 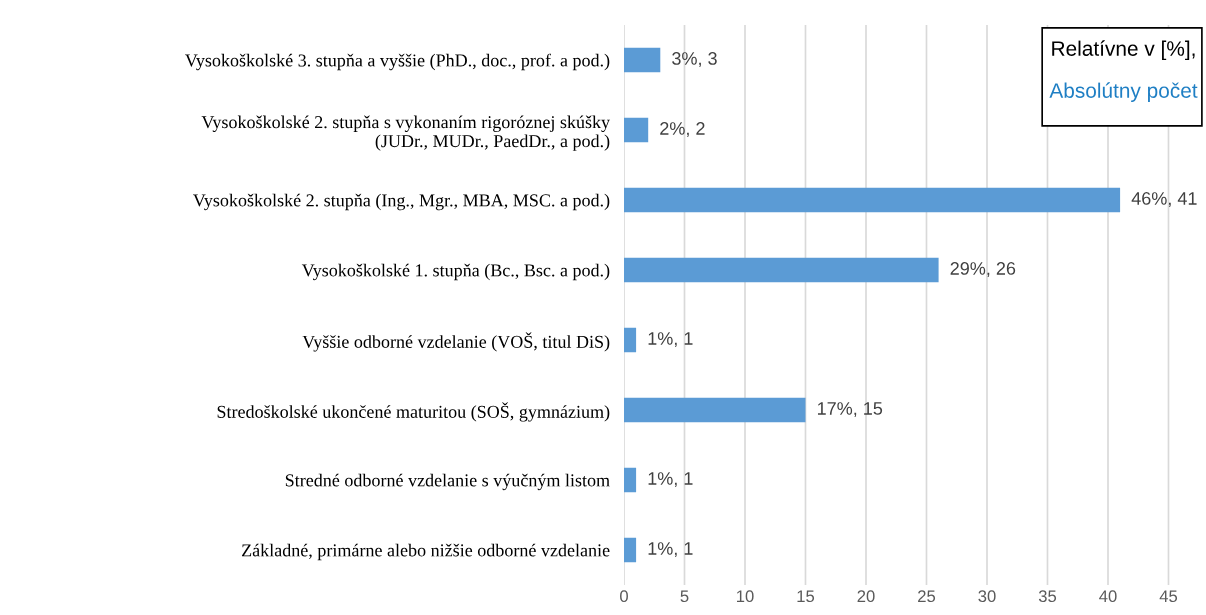 What do you see at coordinates (866, 596) in the screenshot?
I see `x-tick-label: 20` at bounding box center [866, 596].